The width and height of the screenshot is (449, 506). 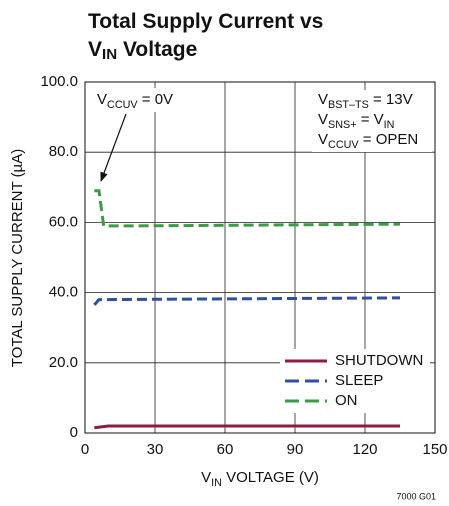 What do you see at coordinates (391, 99) in the screenshot?
I see `text-segment: = 13V` at bounding box center [391, 99].